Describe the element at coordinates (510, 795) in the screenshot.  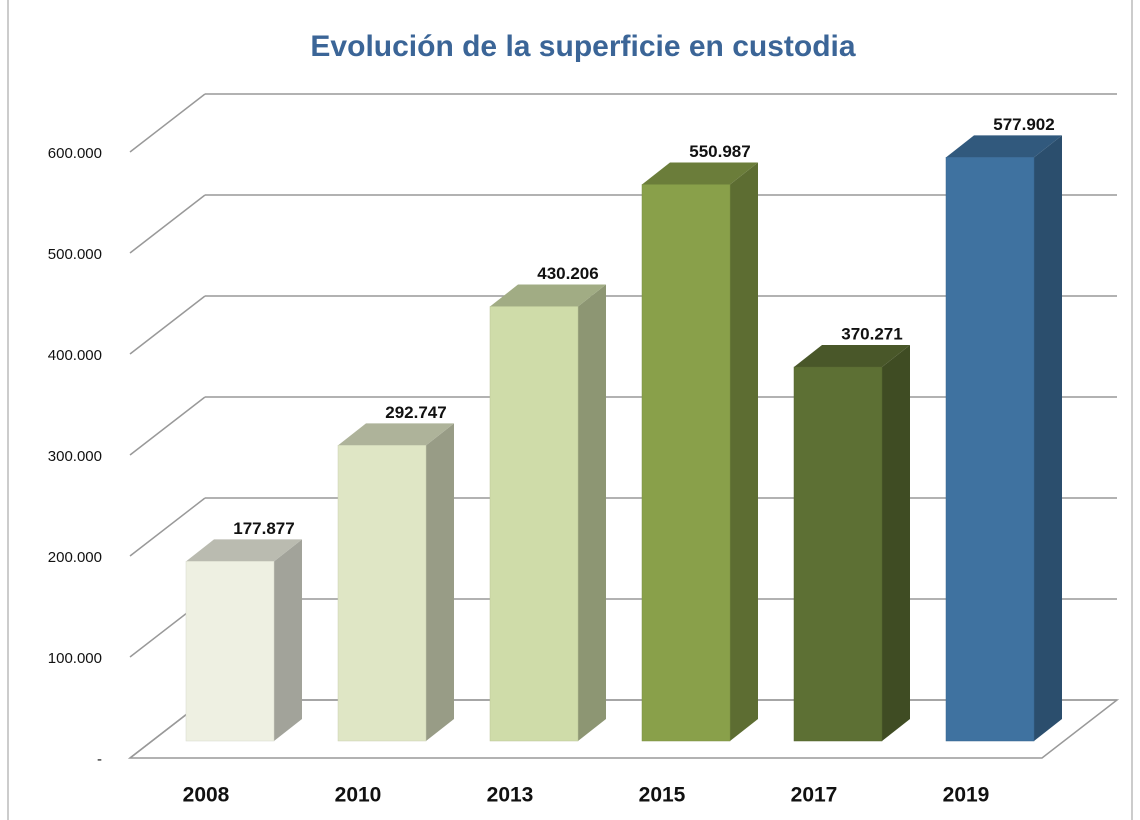
I see `x-tick-label: 2013` at that location.